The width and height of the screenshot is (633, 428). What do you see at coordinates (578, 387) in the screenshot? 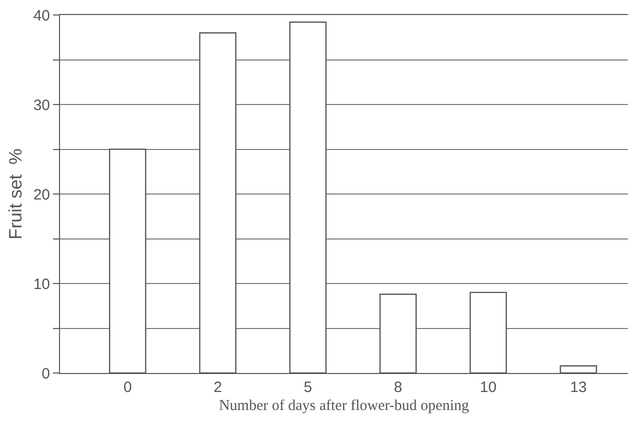
I see `x-tick-label: 13` at bounding box center [578, 387].